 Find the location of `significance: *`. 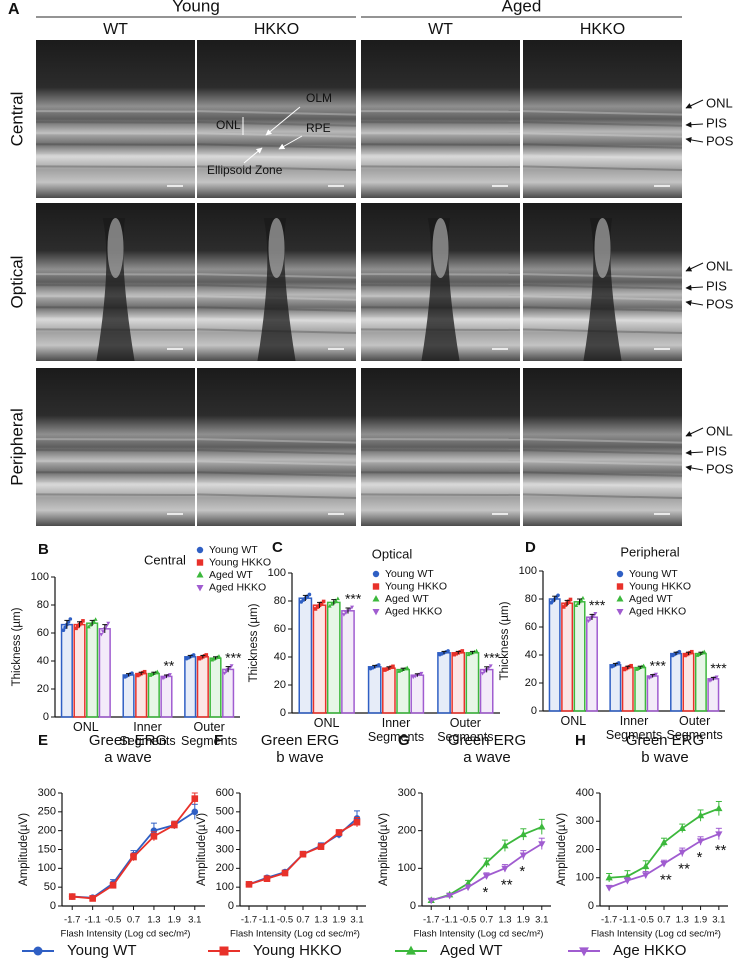

significance: * is located at coordinates (522, 871).